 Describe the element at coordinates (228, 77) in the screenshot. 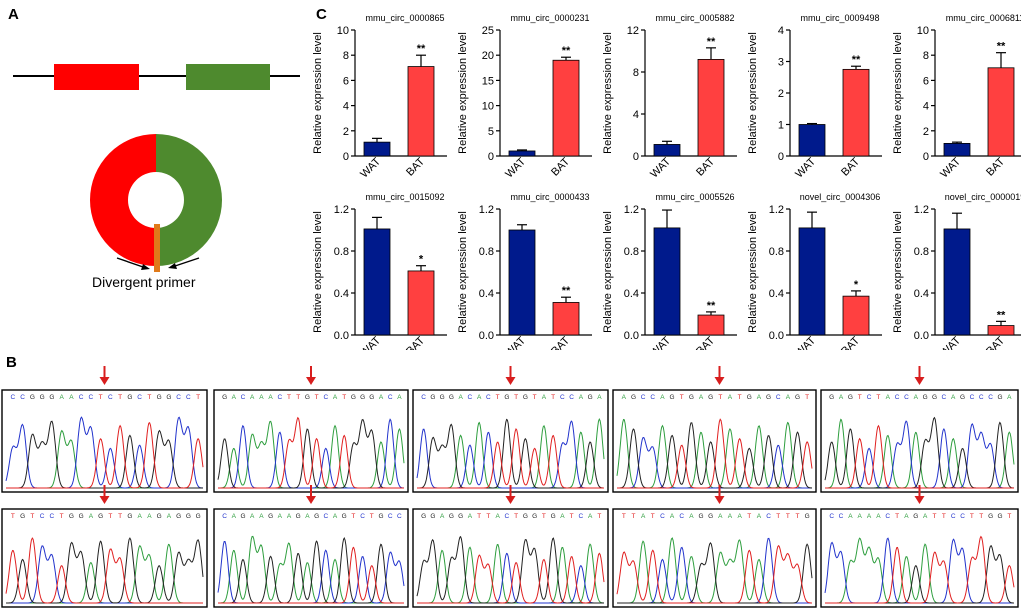

I see `exon-green` at that location.